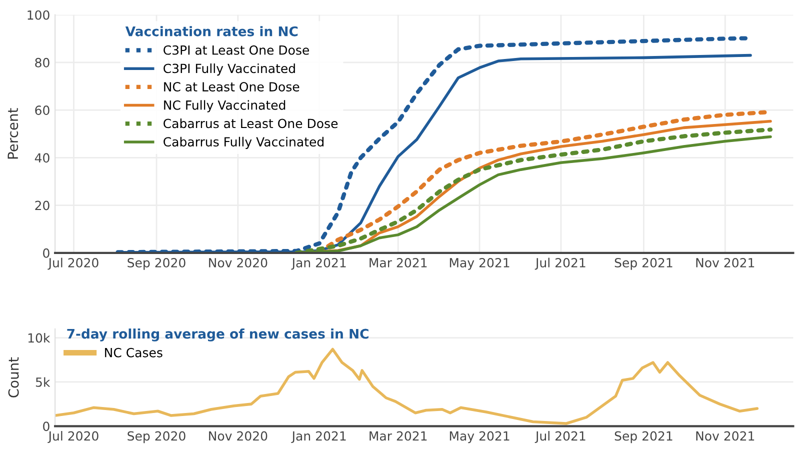 The width and height of the screenshot is (798, 450). I want to click on y-tick-label: 40, so click(42, 158).